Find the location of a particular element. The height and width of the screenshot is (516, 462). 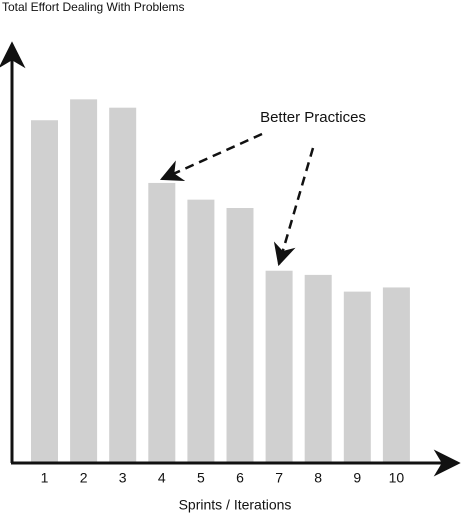

x-tick-label: 3 is located at coordinates (123, 478).